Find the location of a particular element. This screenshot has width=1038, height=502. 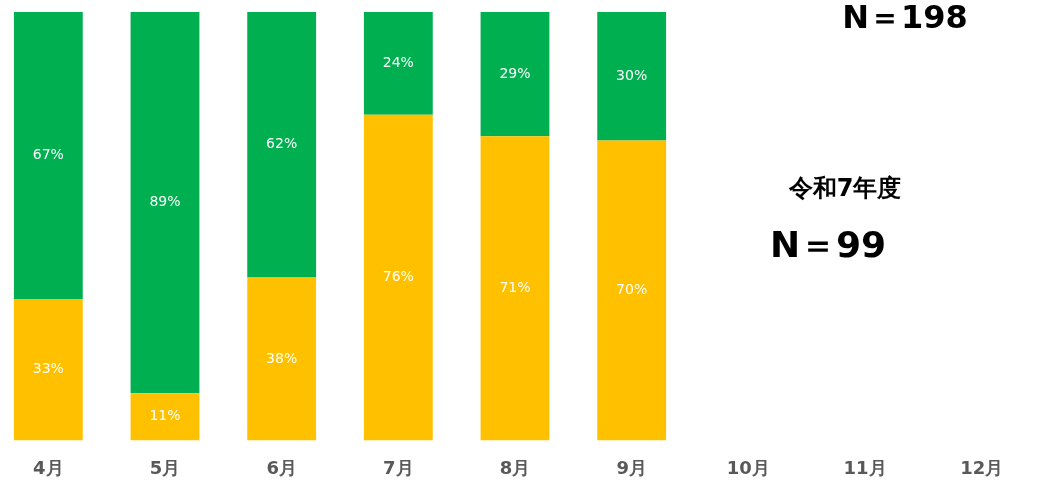

data-label: 70% is located at coordinates (632, 289).